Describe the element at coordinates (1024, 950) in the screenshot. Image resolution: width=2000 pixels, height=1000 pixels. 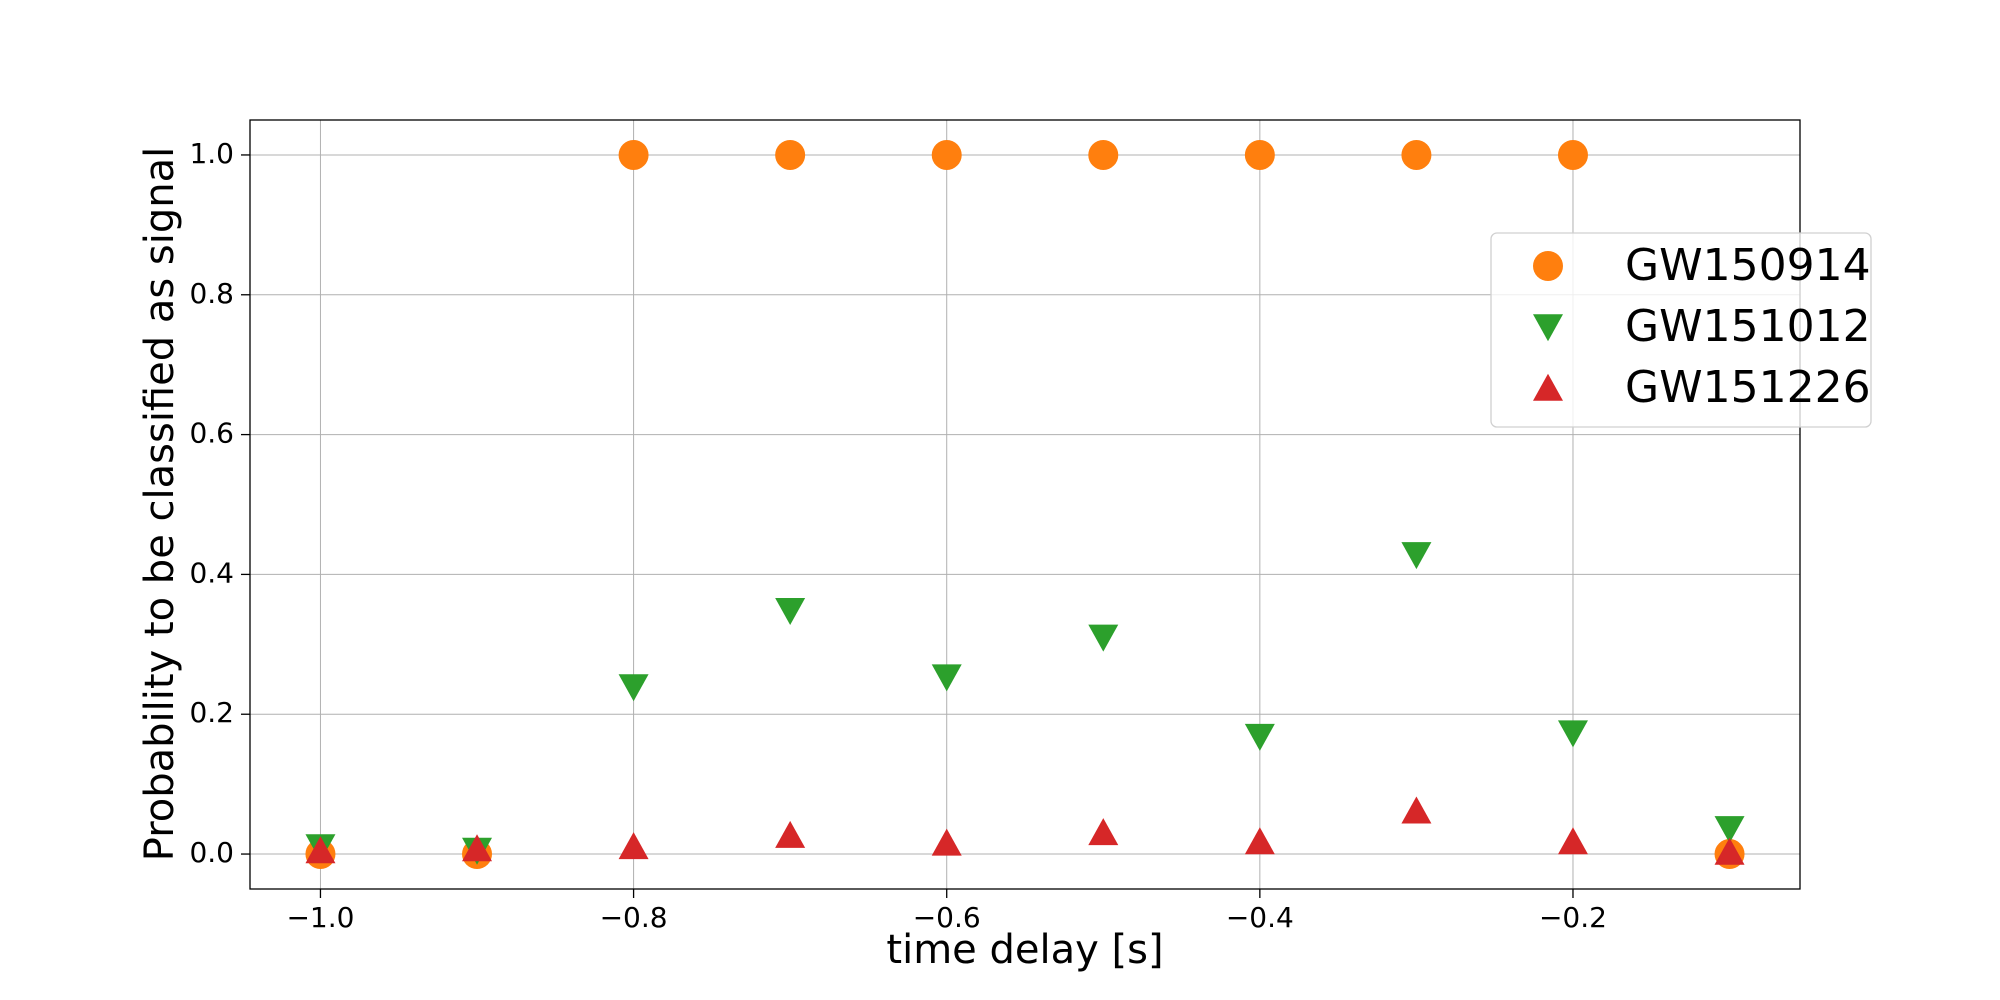
I see `x-axis-label: time delay [s]` at that location.